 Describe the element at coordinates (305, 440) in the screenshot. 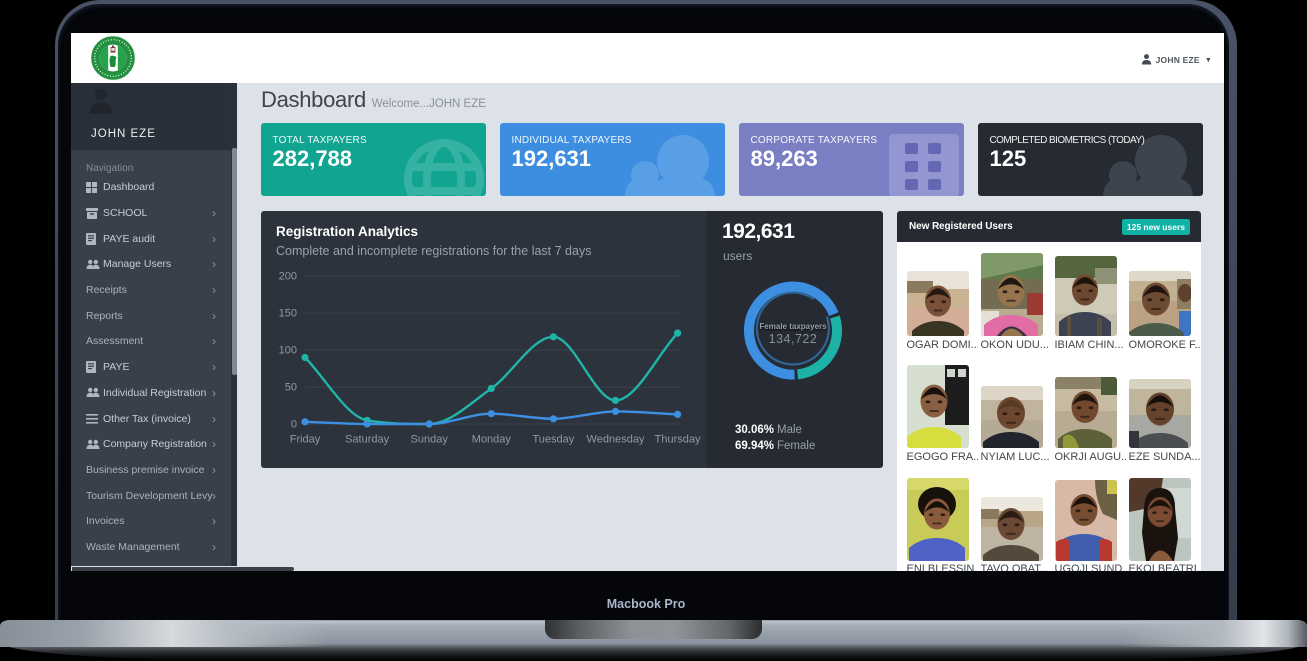

I see `svg-text: Friday` at that location.